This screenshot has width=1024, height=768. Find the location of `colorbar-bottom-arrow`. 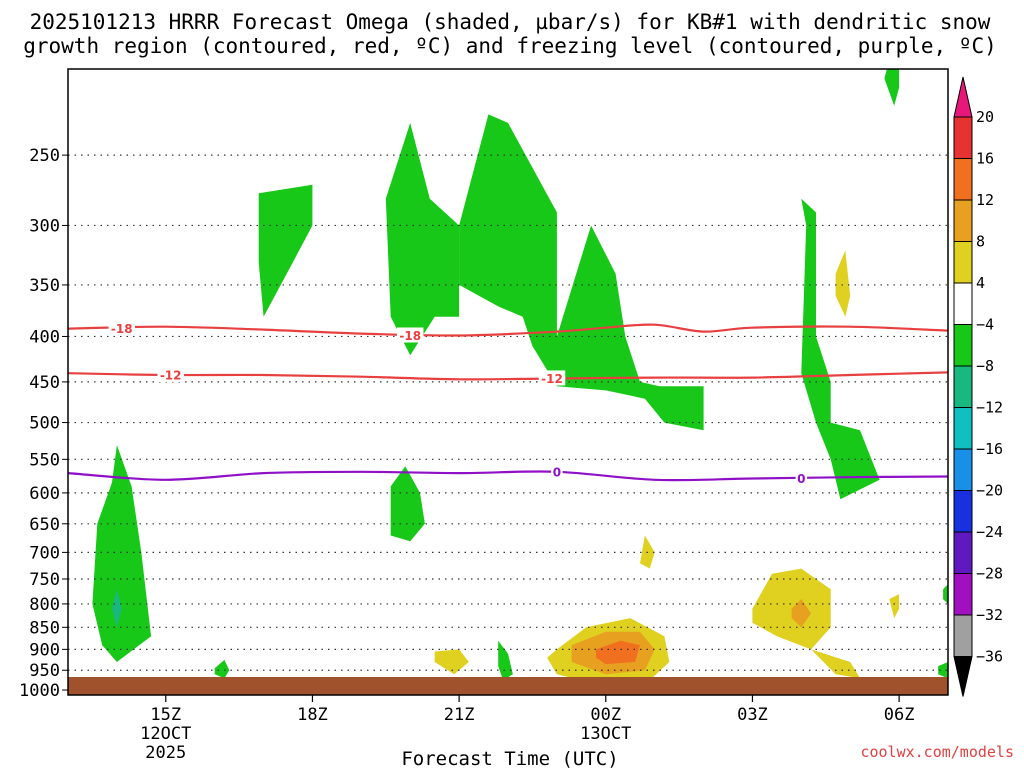

colorbar-bottom-arrow is located at coordinates (963, 676).